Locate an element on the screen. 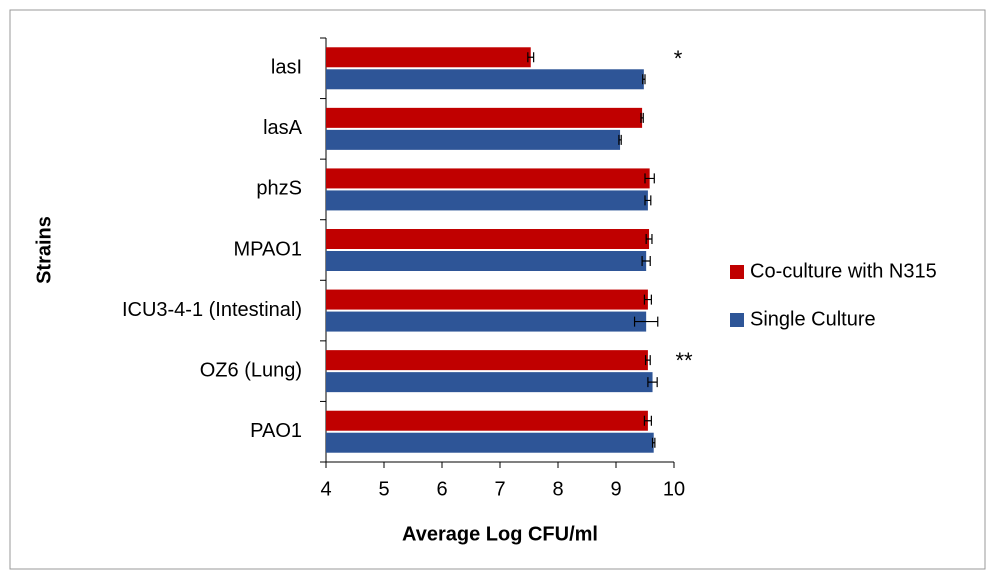  legend-label: Co-culture with N315 is located at coordinates (843, 271).